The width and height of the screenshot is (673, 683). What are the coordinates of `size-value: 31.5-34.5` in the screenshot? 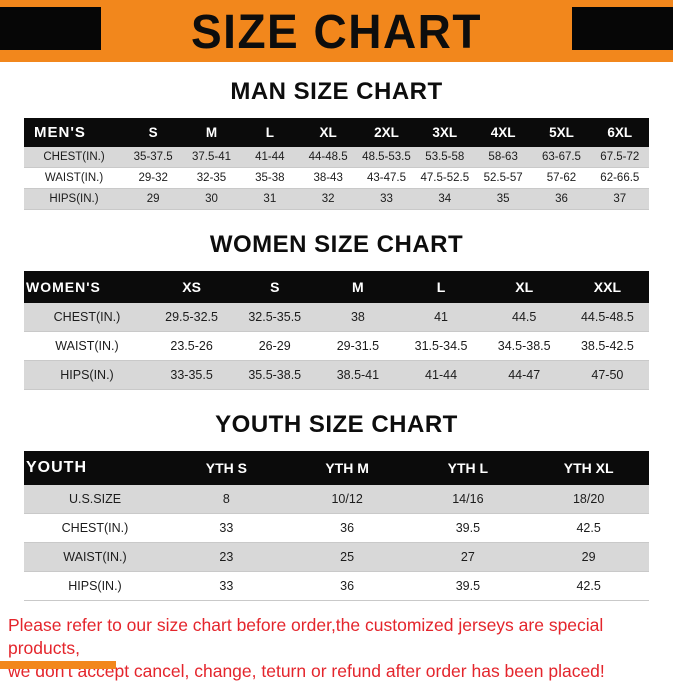 It's located at (441, 346).